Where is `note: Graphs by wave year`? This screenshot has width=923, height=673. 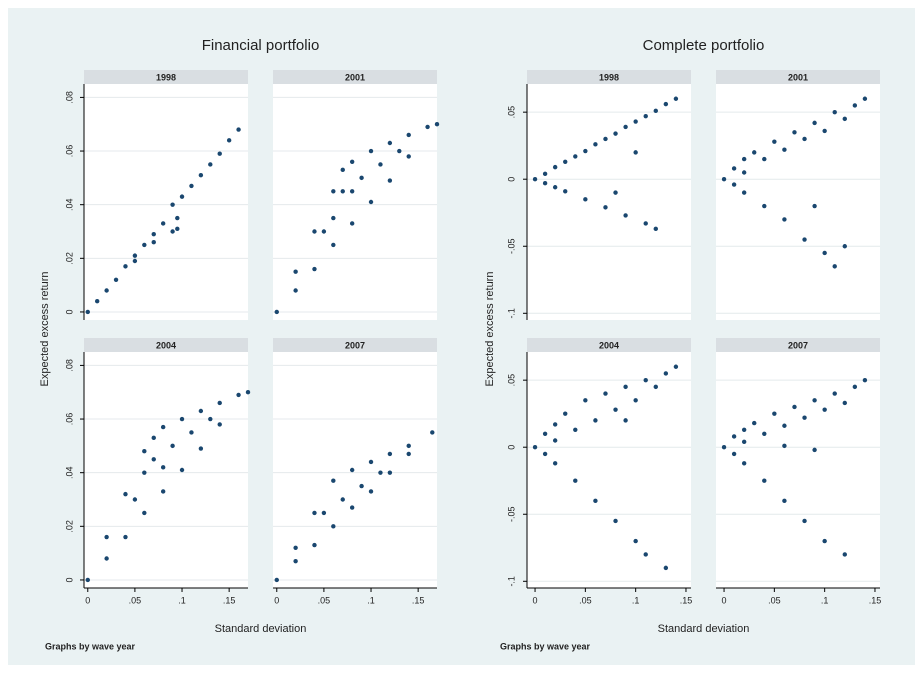
note: Graphs by wave year is located at coordinates (90, 646).